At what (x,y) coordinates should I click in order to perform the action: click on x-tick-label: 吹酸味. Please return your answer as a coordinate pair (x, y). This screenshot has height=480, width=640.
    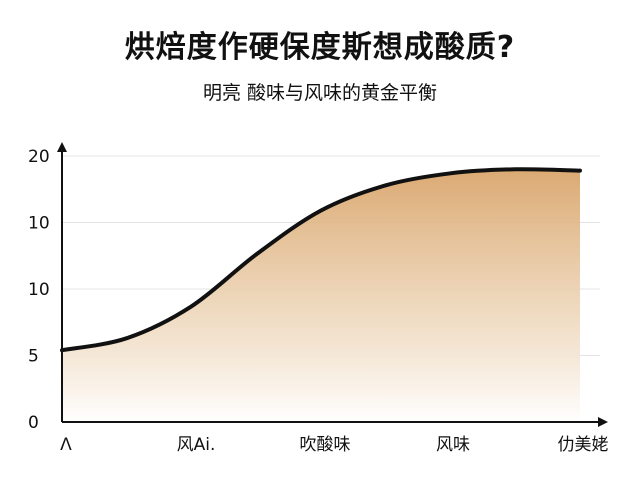
    Looking at the image, I should click on (325, 445).